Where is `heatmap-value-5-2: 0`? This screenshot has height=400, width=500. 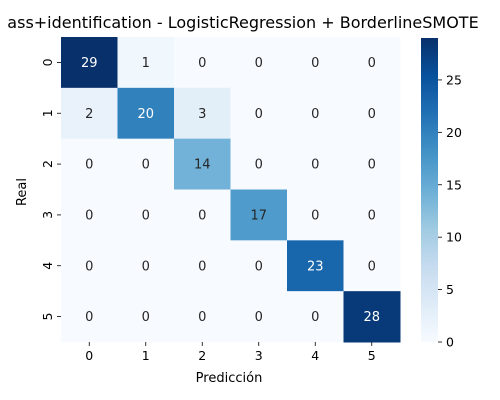
heatmap-value-5-2: 0 is located at coordinates (202, 317).